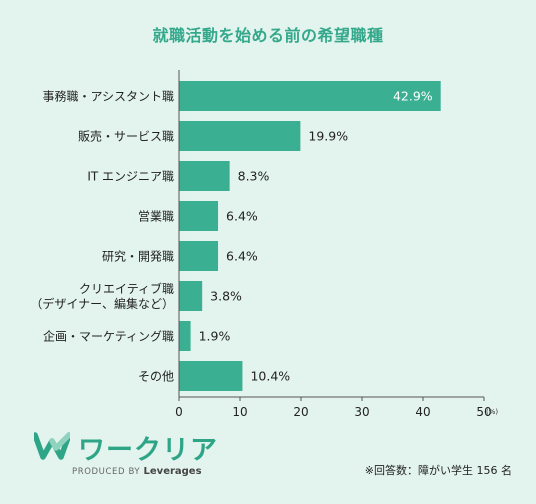 This screenshot has width=536, height=504. What do you see at coordinates (52, 446) in the screenshot?
I see `w-logo-icon` at bounding box center [52, 446].